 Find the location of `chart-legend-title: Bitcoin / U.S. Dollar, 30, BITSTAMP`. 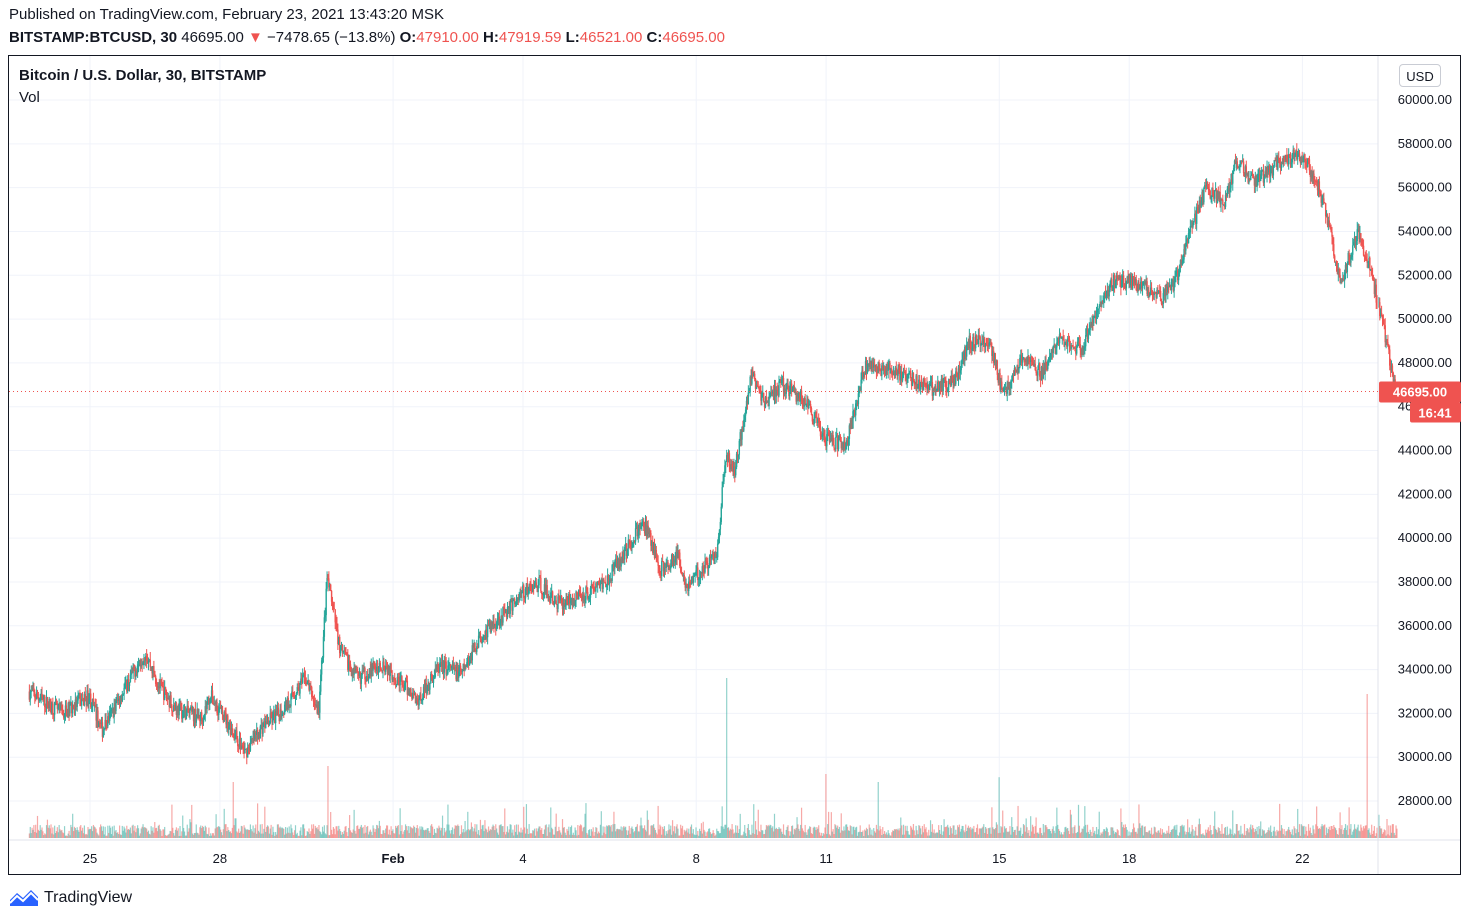

chart-legend-title: Bitcoin / U.S. Dollar, 30, BITSTAMP is located at coordinates (143, 75).